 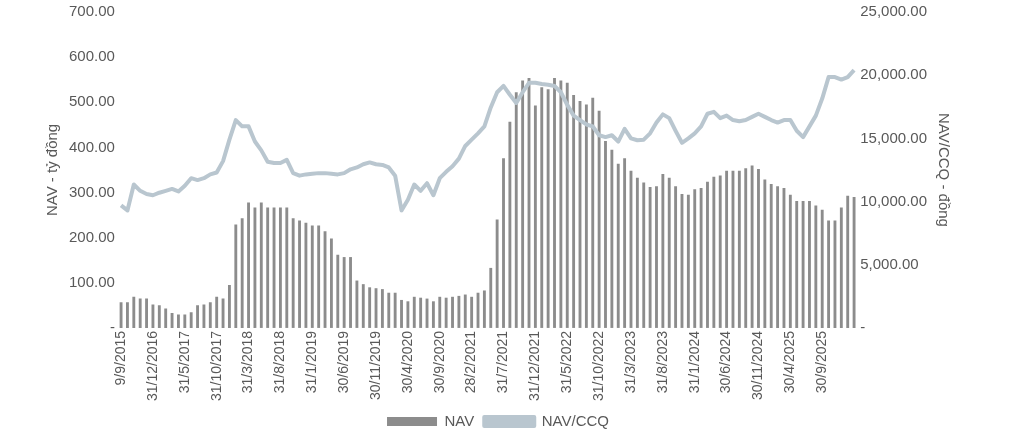 What do you see at coordinates (534, 366) in the screenshot?
I see `x-tick-label: 31/12/2021` at bounding box center [534, 366].